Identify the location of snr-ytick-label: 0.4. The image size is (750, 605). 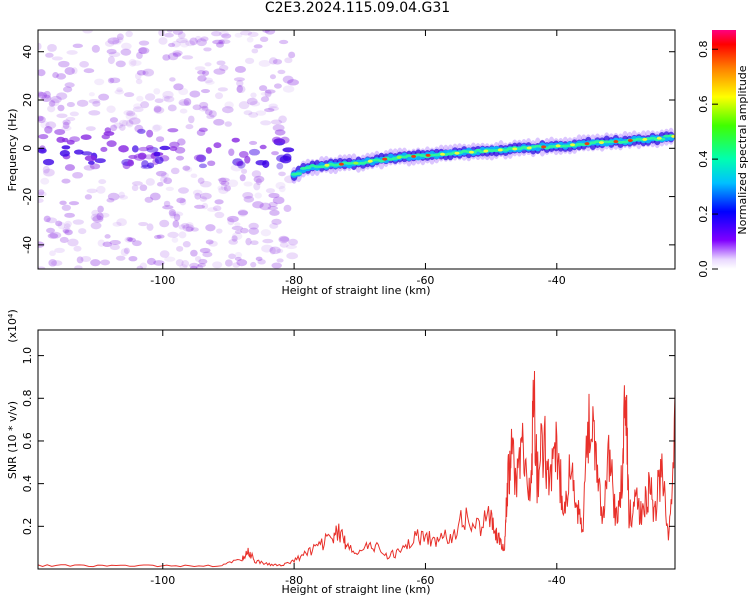
(27, 484).